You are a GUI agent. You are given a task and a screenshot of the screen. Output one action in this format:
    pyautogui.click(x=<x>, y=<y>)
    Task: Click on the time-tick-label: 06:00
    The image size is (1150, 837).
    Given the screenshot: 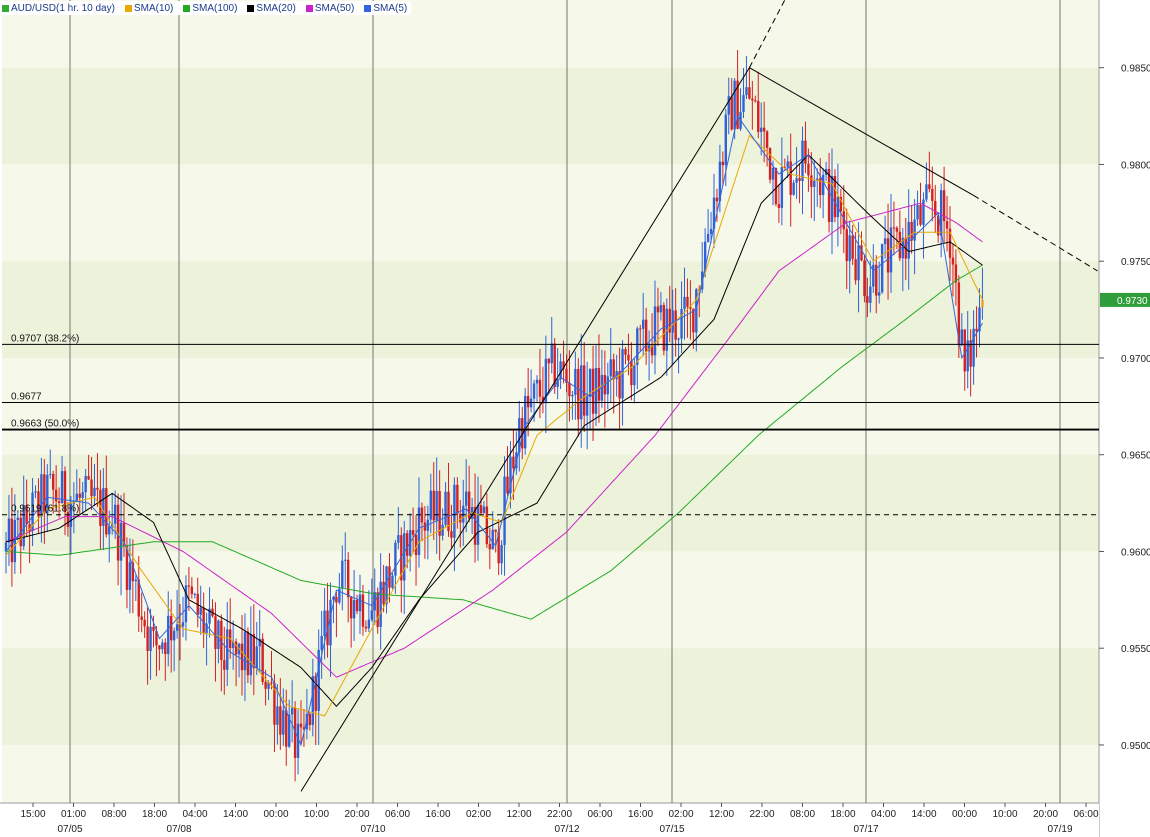 What is the action you would take?
    pyautogui.click(x=397, y=814)
    